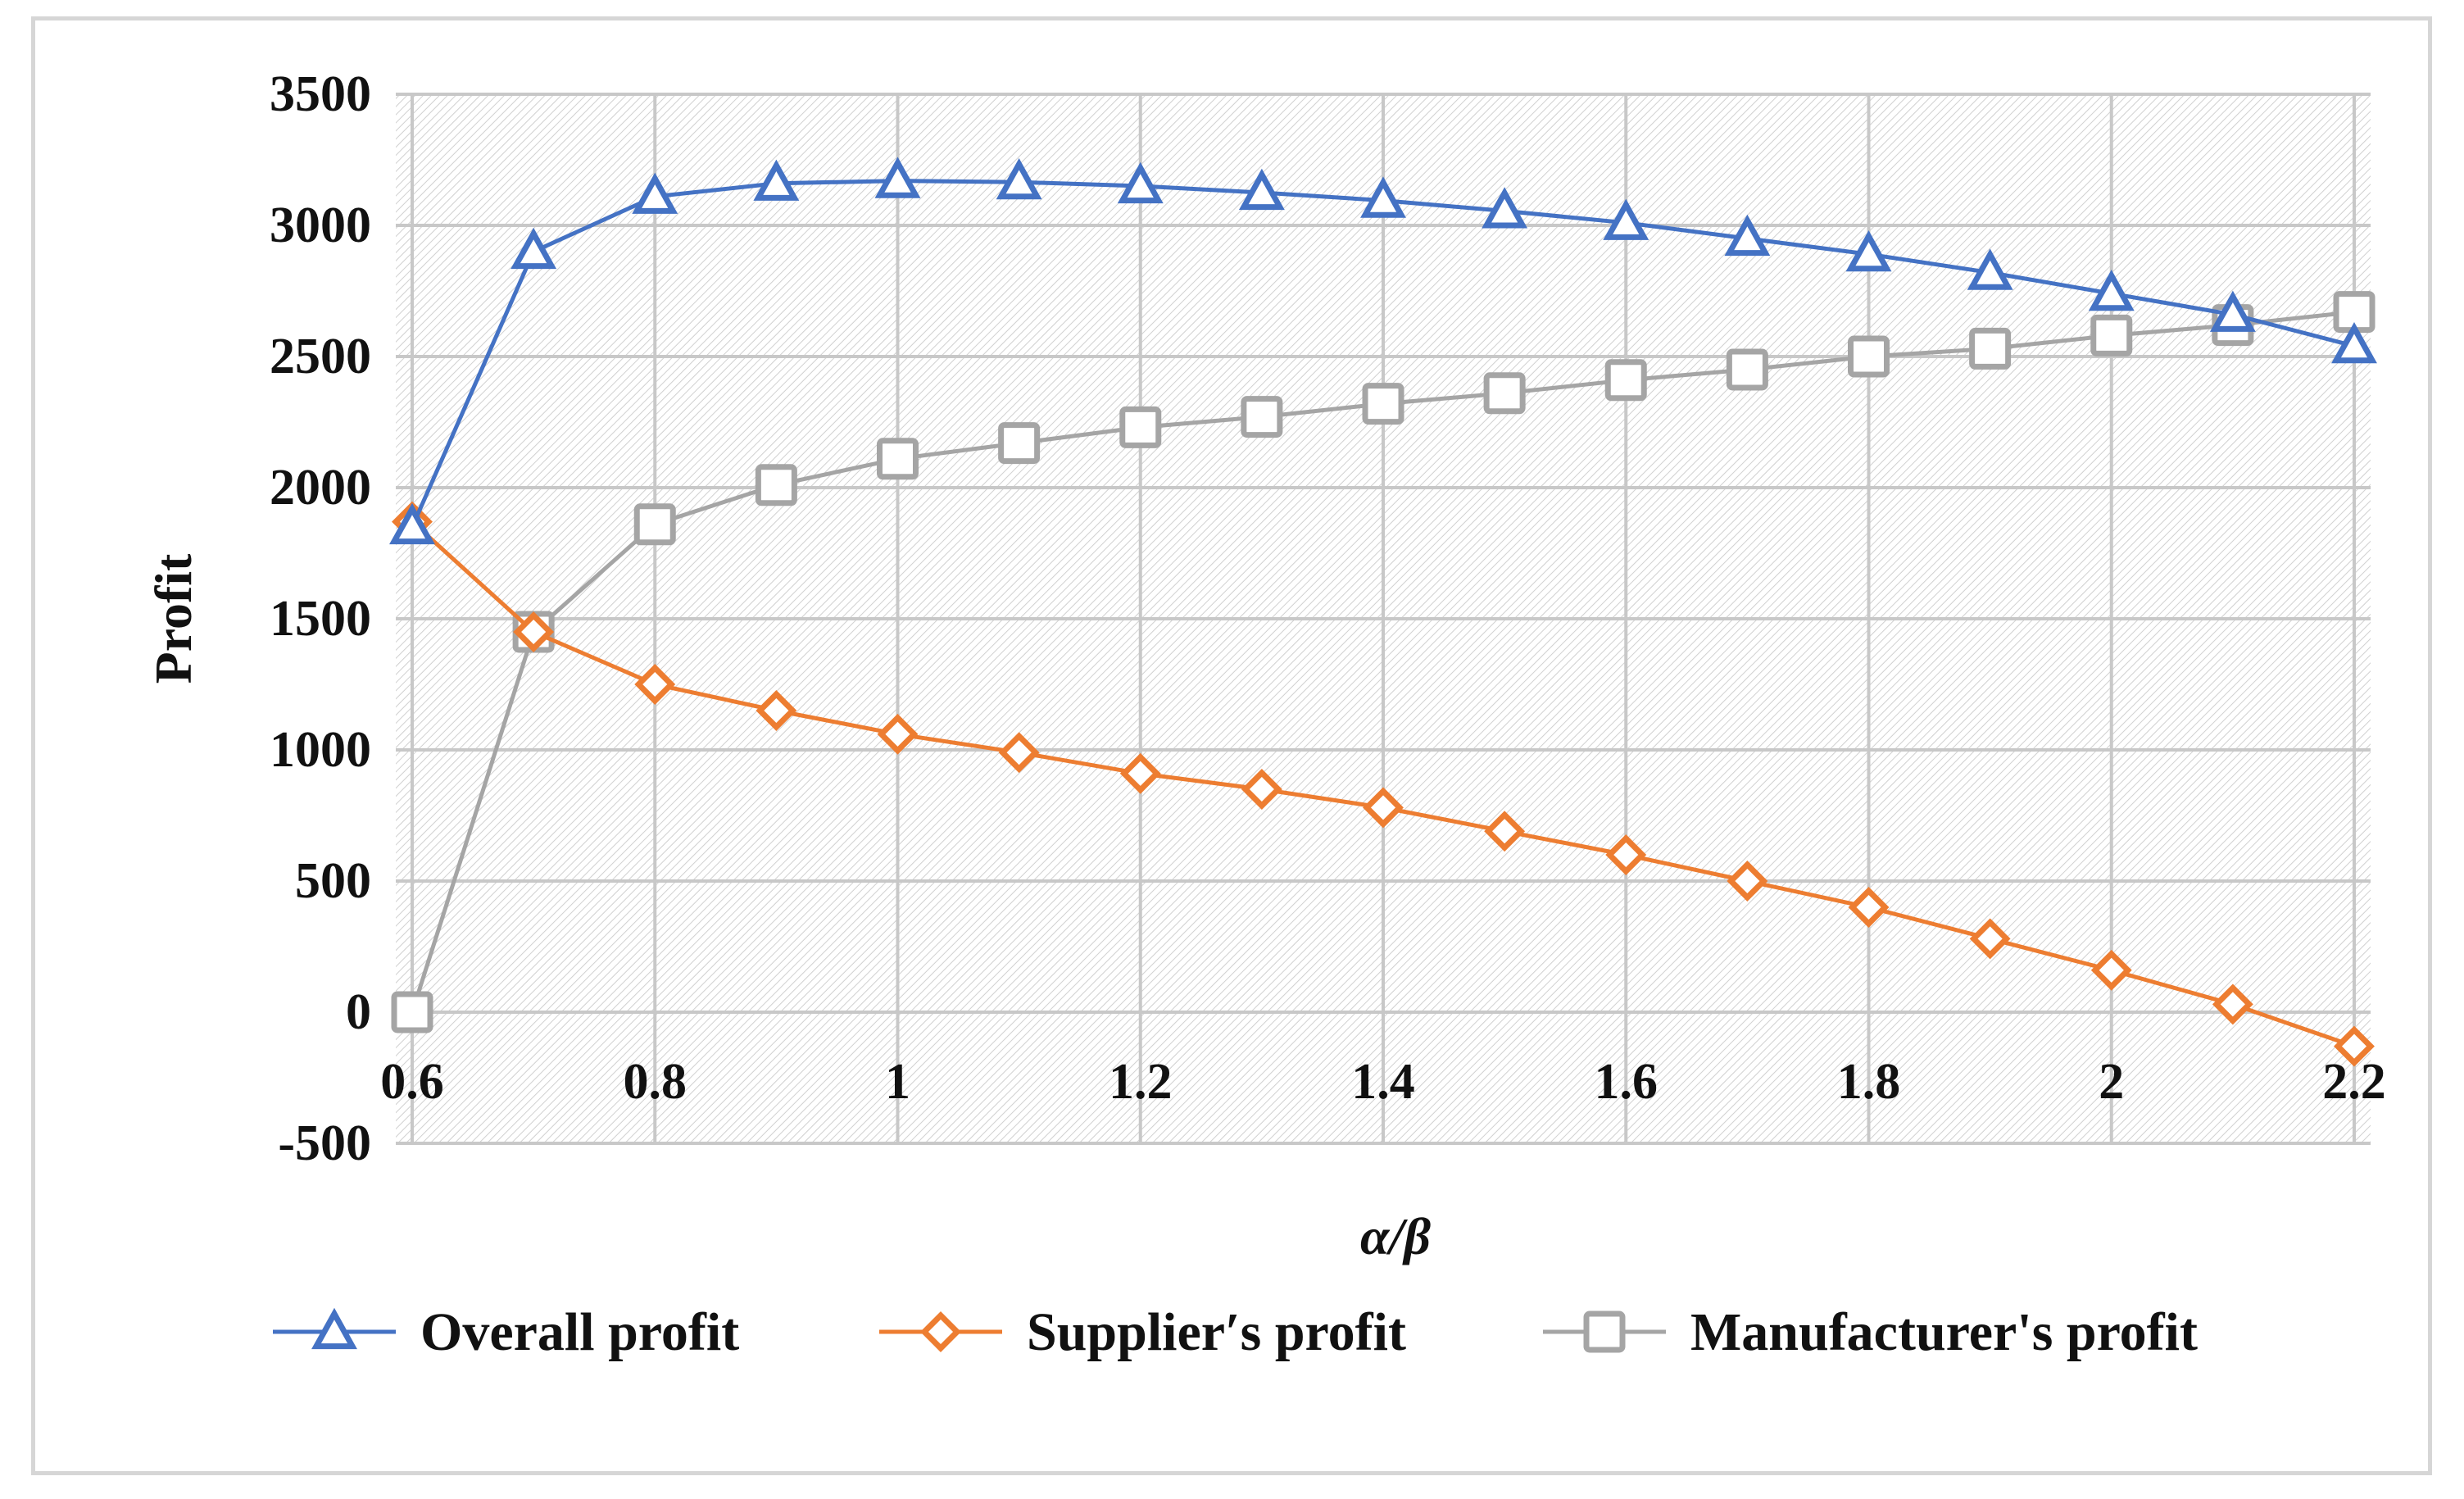 The width and height of the screenshot is (2464, 1499). I want to click on x-axis-ticks: 0.6 0.8 1 1.2 1.4 1.6 1.8 2 2.2, so click(1383, 1082).